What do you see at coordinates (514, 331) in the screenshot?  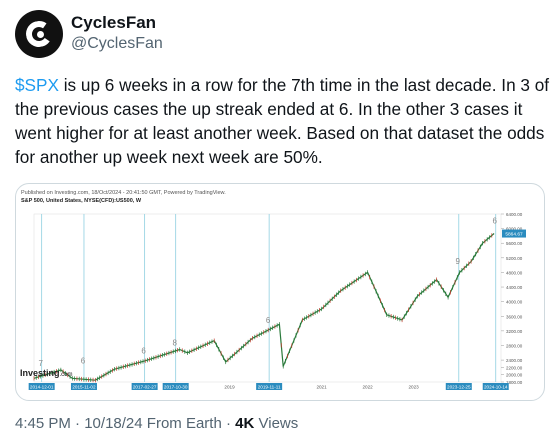 I see `y-tick-label: 3200.00` at bounding box center [514, 331].